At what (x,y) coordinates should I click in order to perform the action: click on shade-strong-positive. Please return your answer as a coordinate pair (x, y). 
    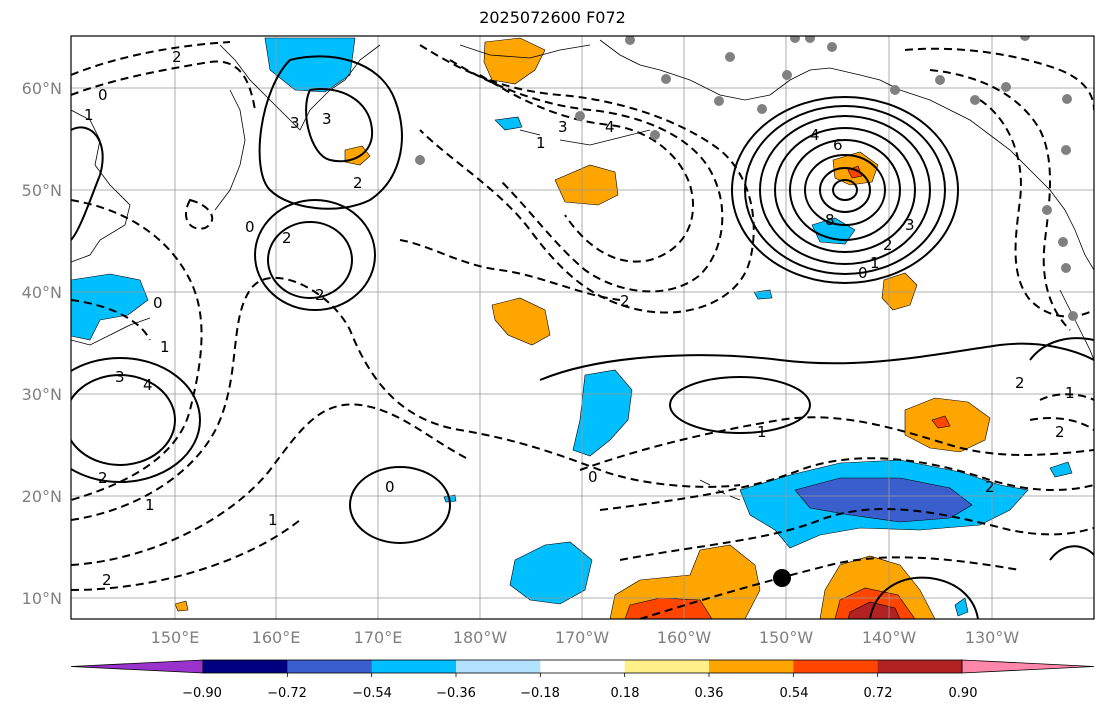
    Looking at the image, I should click on (941, 422).